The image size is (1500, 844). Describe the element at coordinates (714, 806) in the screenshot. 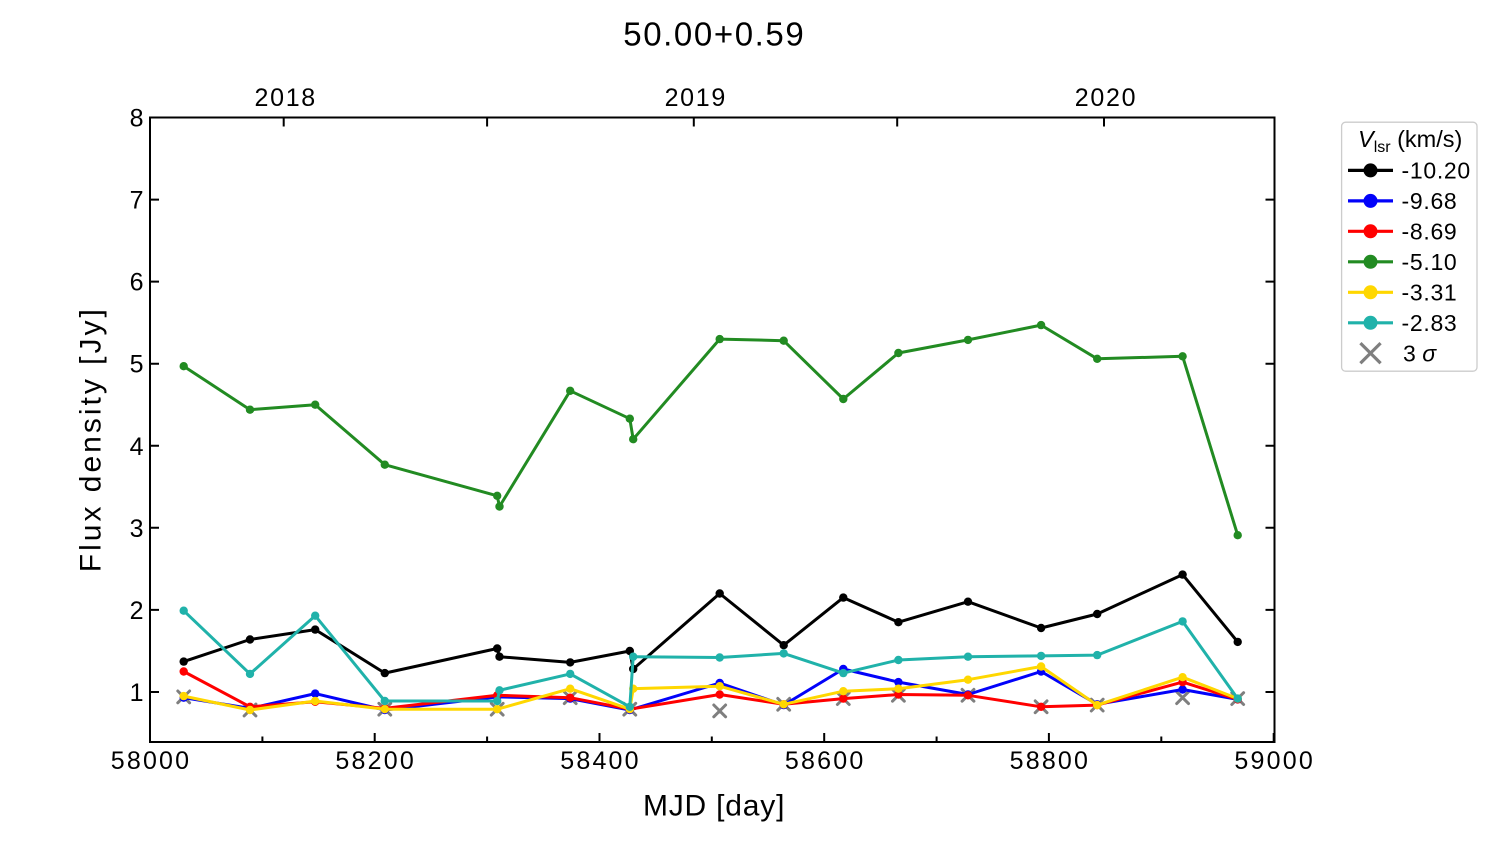

I see `svg-text: MJD [day]` at that location.